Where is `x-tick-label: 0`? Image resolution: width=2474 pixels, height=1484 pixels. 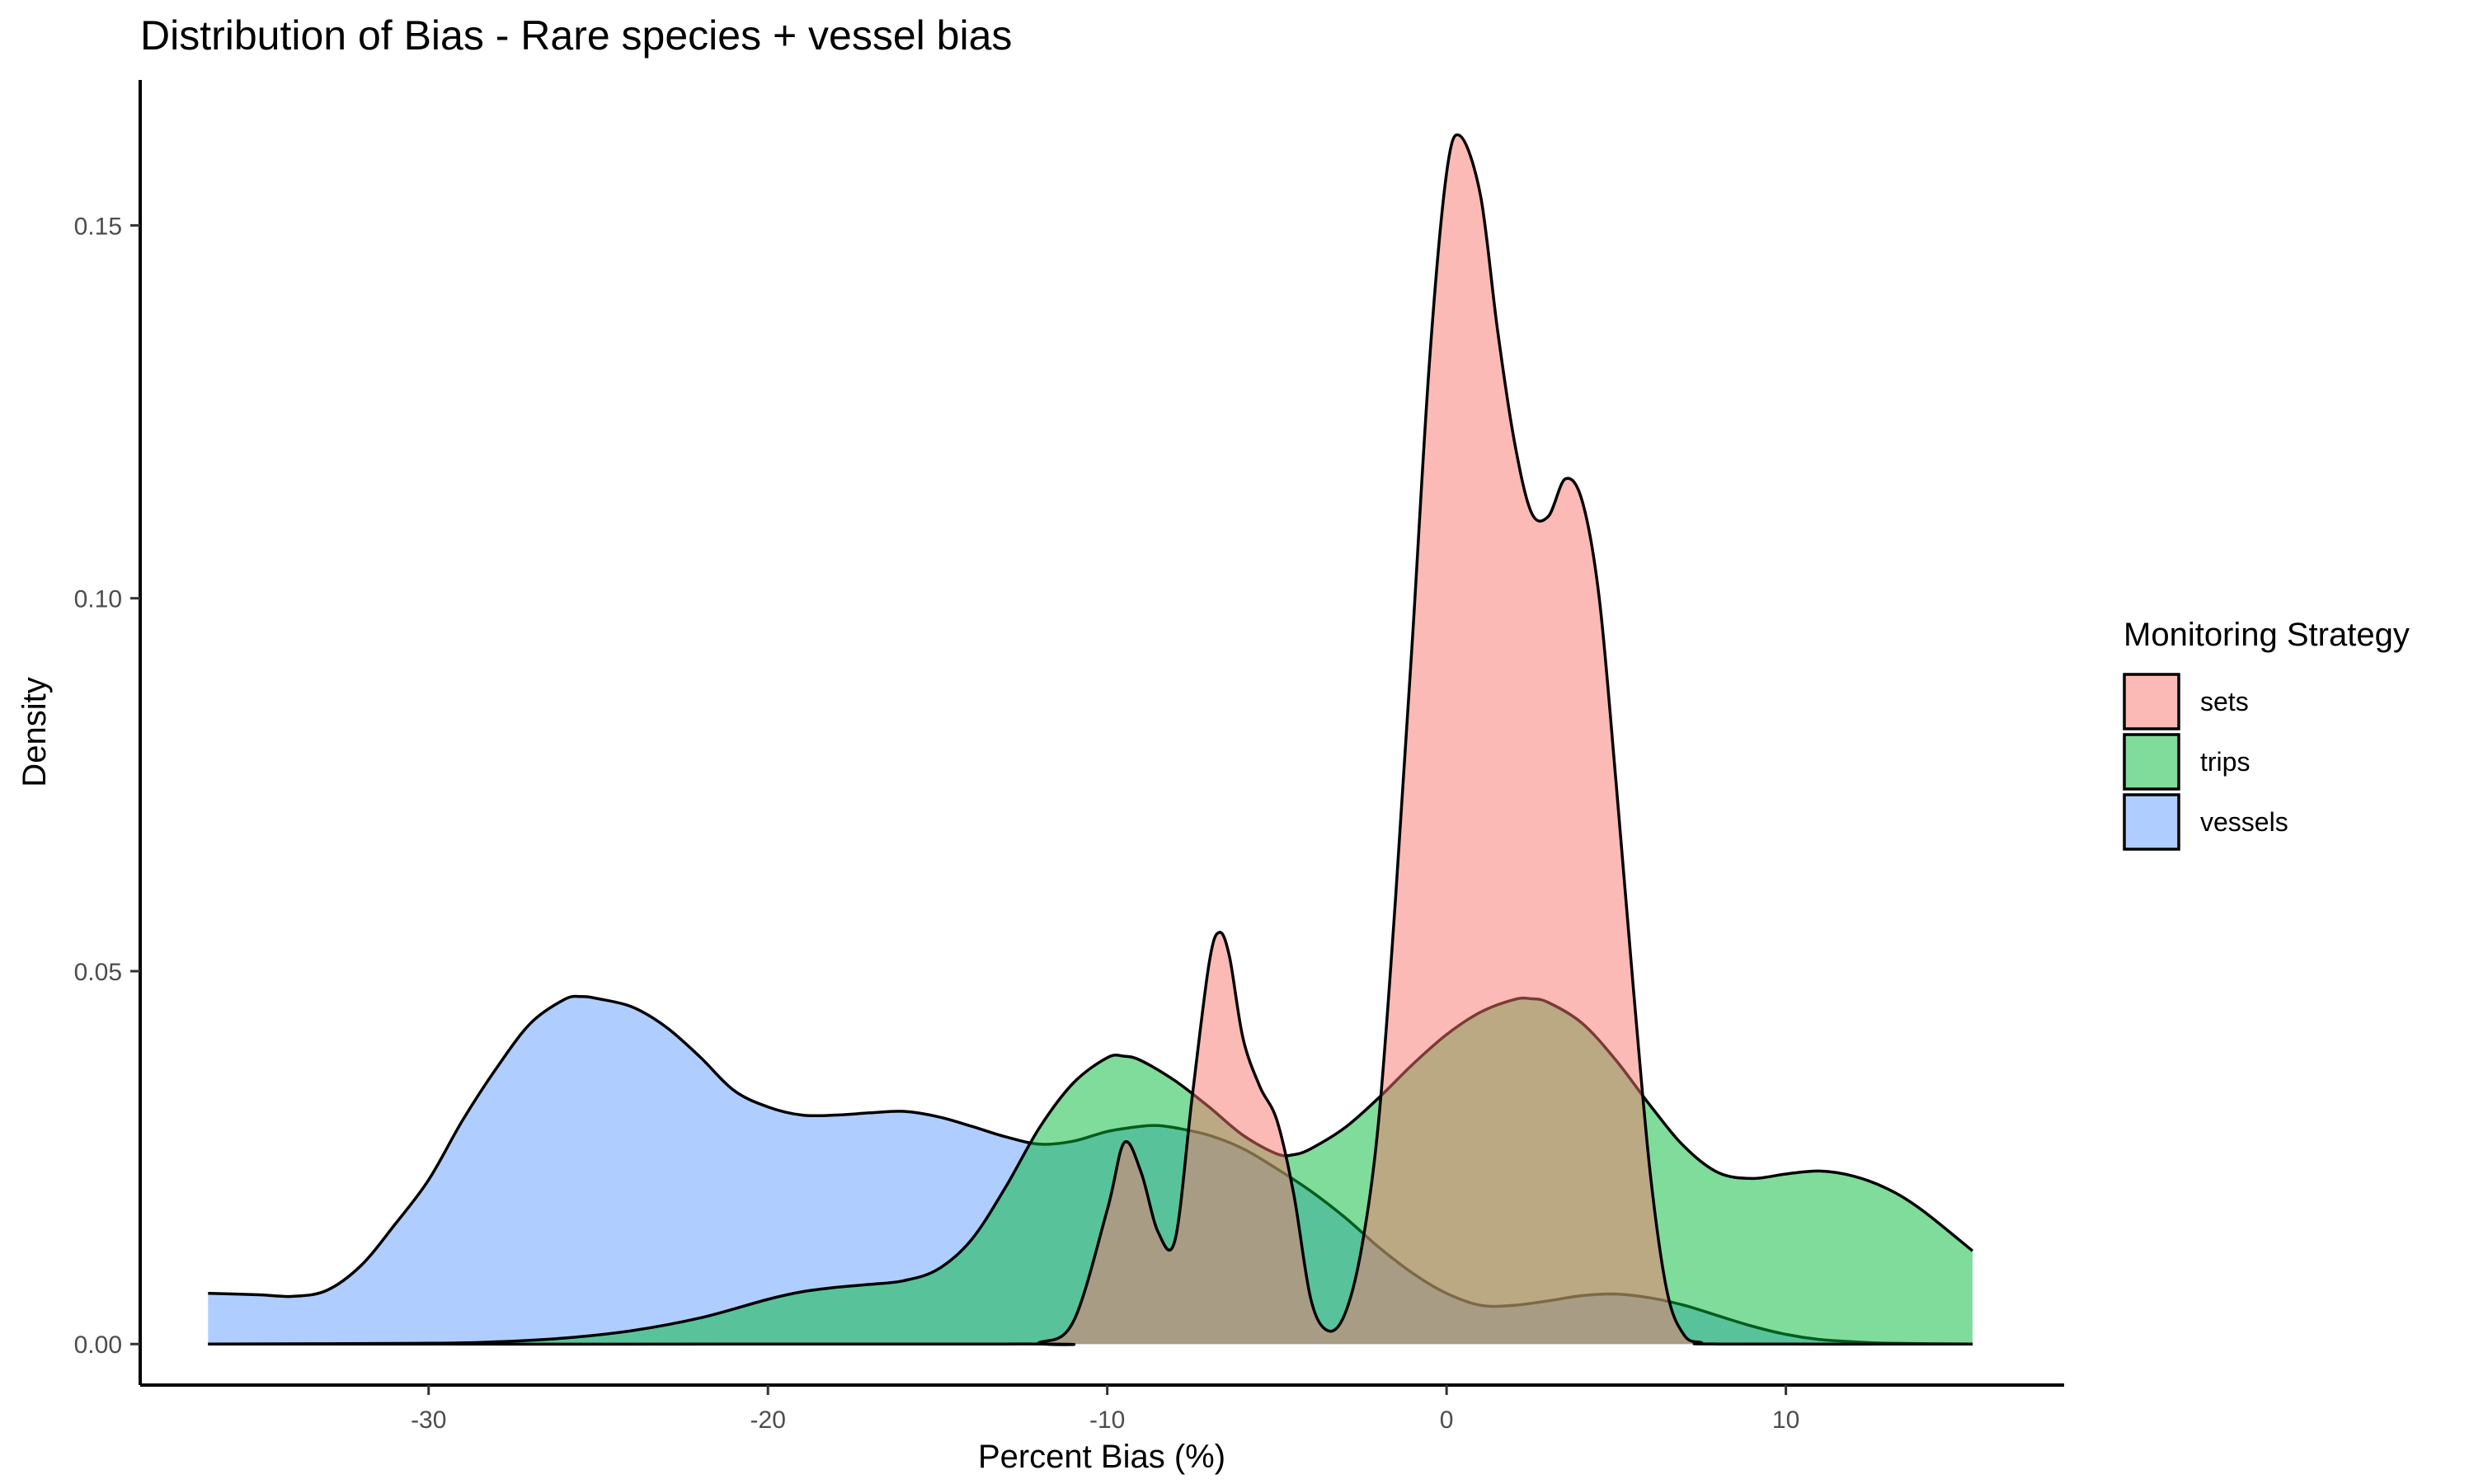
x-tick-label: 0 is located at coordinates (1447, 1420).